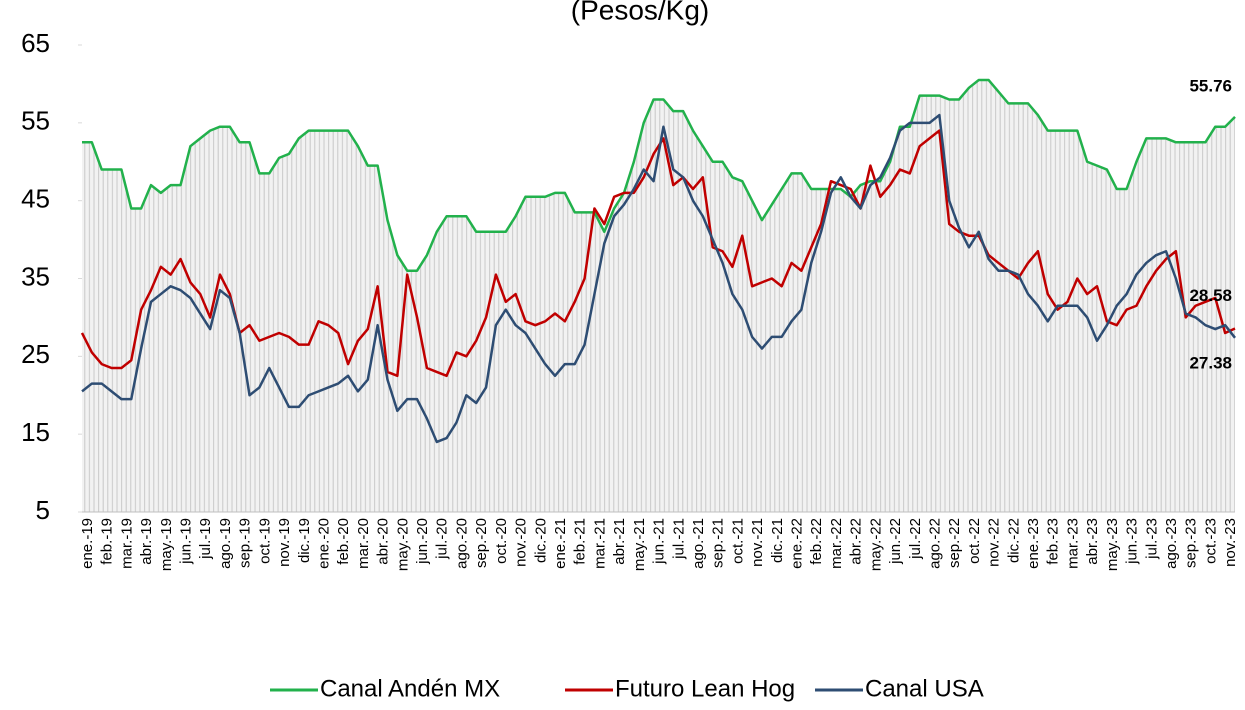 This screenshot has width=1245, height=710. Describe the element at coordinates (1033, 543) in the screenshot. I see `x-tick-label: ene.-23` at that location.